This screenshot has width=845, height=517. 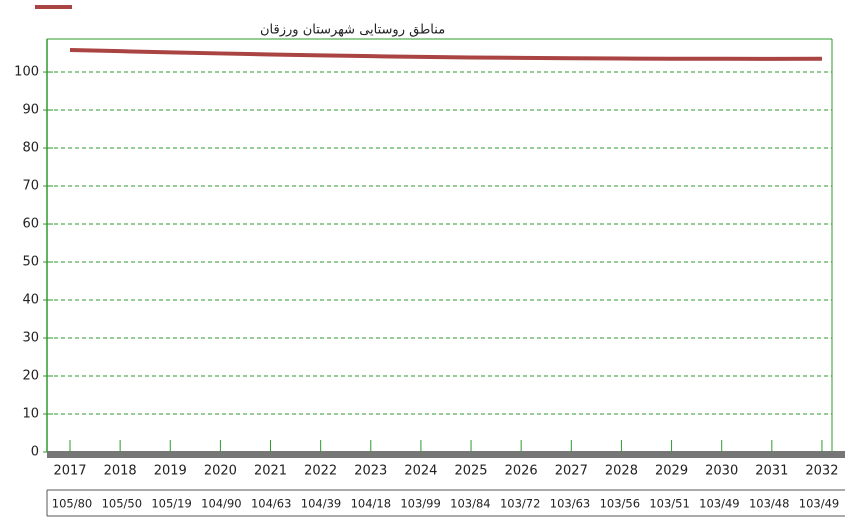 I want to click on x-tick-label: 2017, so click(x=69, y=471).